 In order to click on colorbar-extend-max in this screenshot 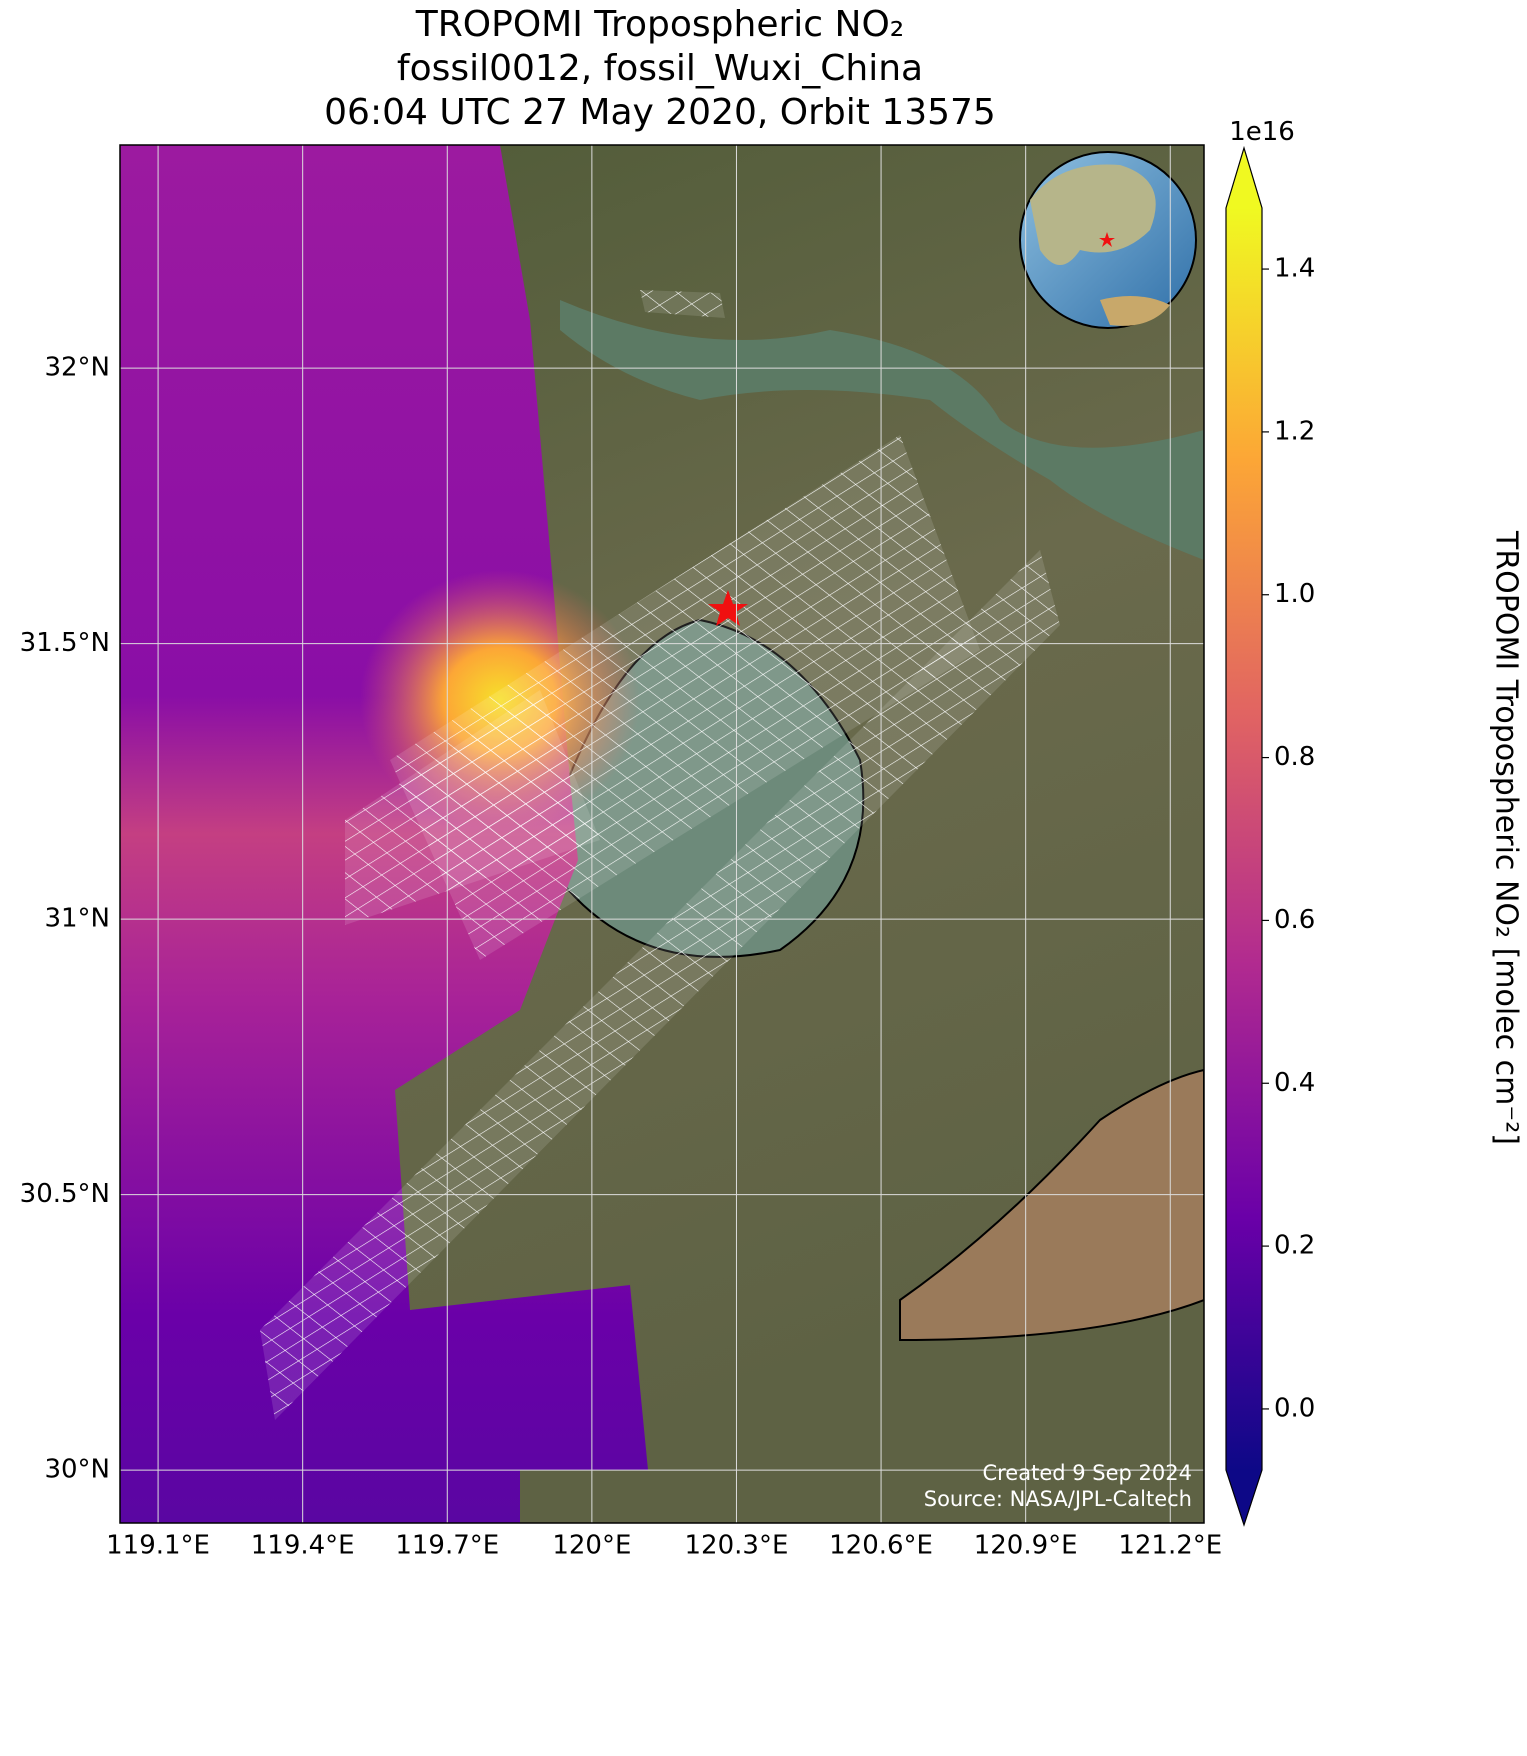, I will do `click(1244, 178)`.